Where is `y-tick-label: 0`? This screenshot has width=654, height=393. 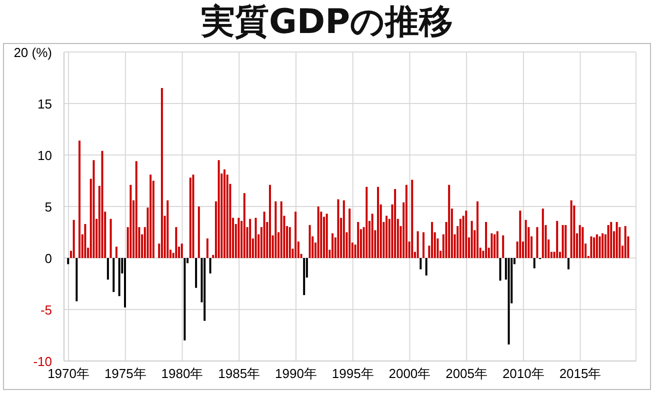 y-tick-label: 0 is located at coordinates (48, 258).